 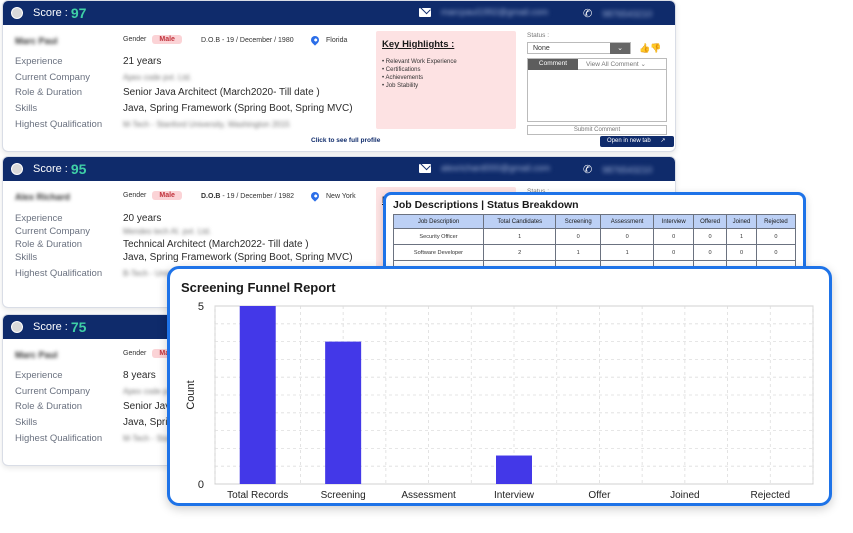 What do you see at coordinates (167, 39) in the screenshot?
I see `gender-badge: Male` at bounding box center [167, 39].